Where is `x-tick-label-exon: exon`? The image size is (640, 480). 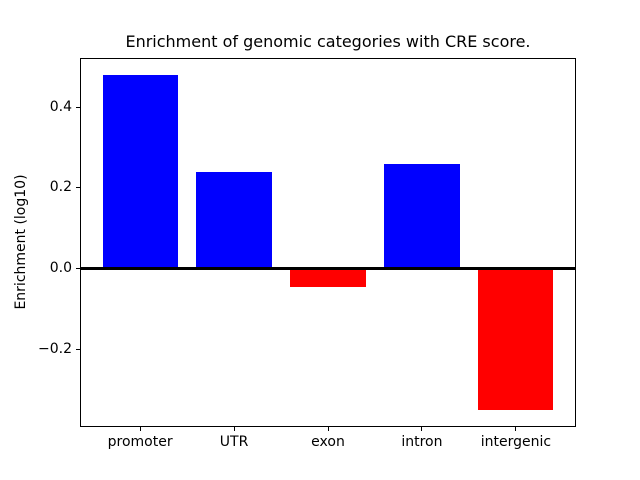
x-tick-label-exon: exon is located at coordinates (328, 442).